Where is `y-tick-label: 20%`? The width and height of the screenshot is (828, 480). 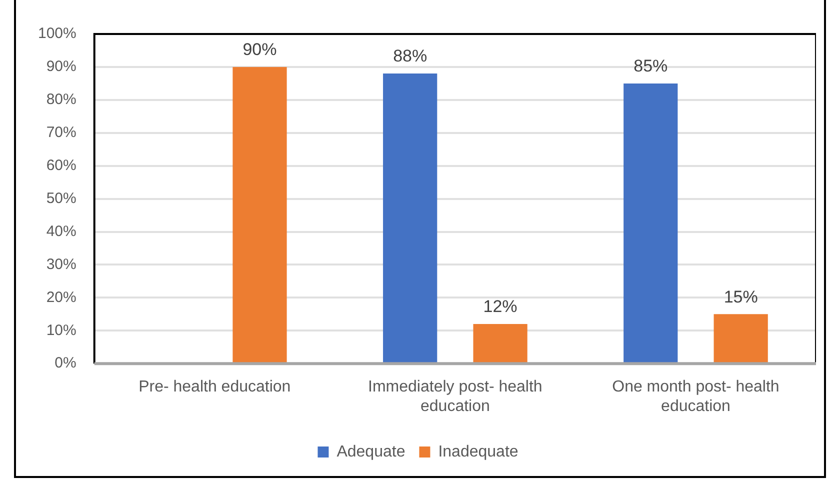 y-tick-label: 20% is located at coordinates (61, 297).